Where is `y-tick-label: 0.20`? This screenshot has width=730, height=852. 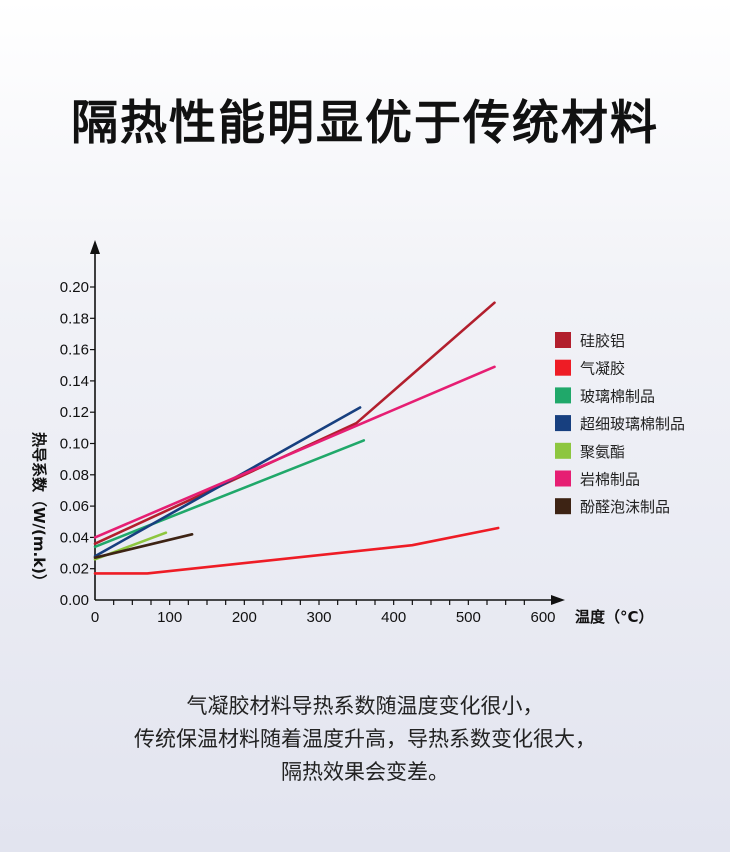 y-tick-label: 0.20 is located at coordinates (74, 287).